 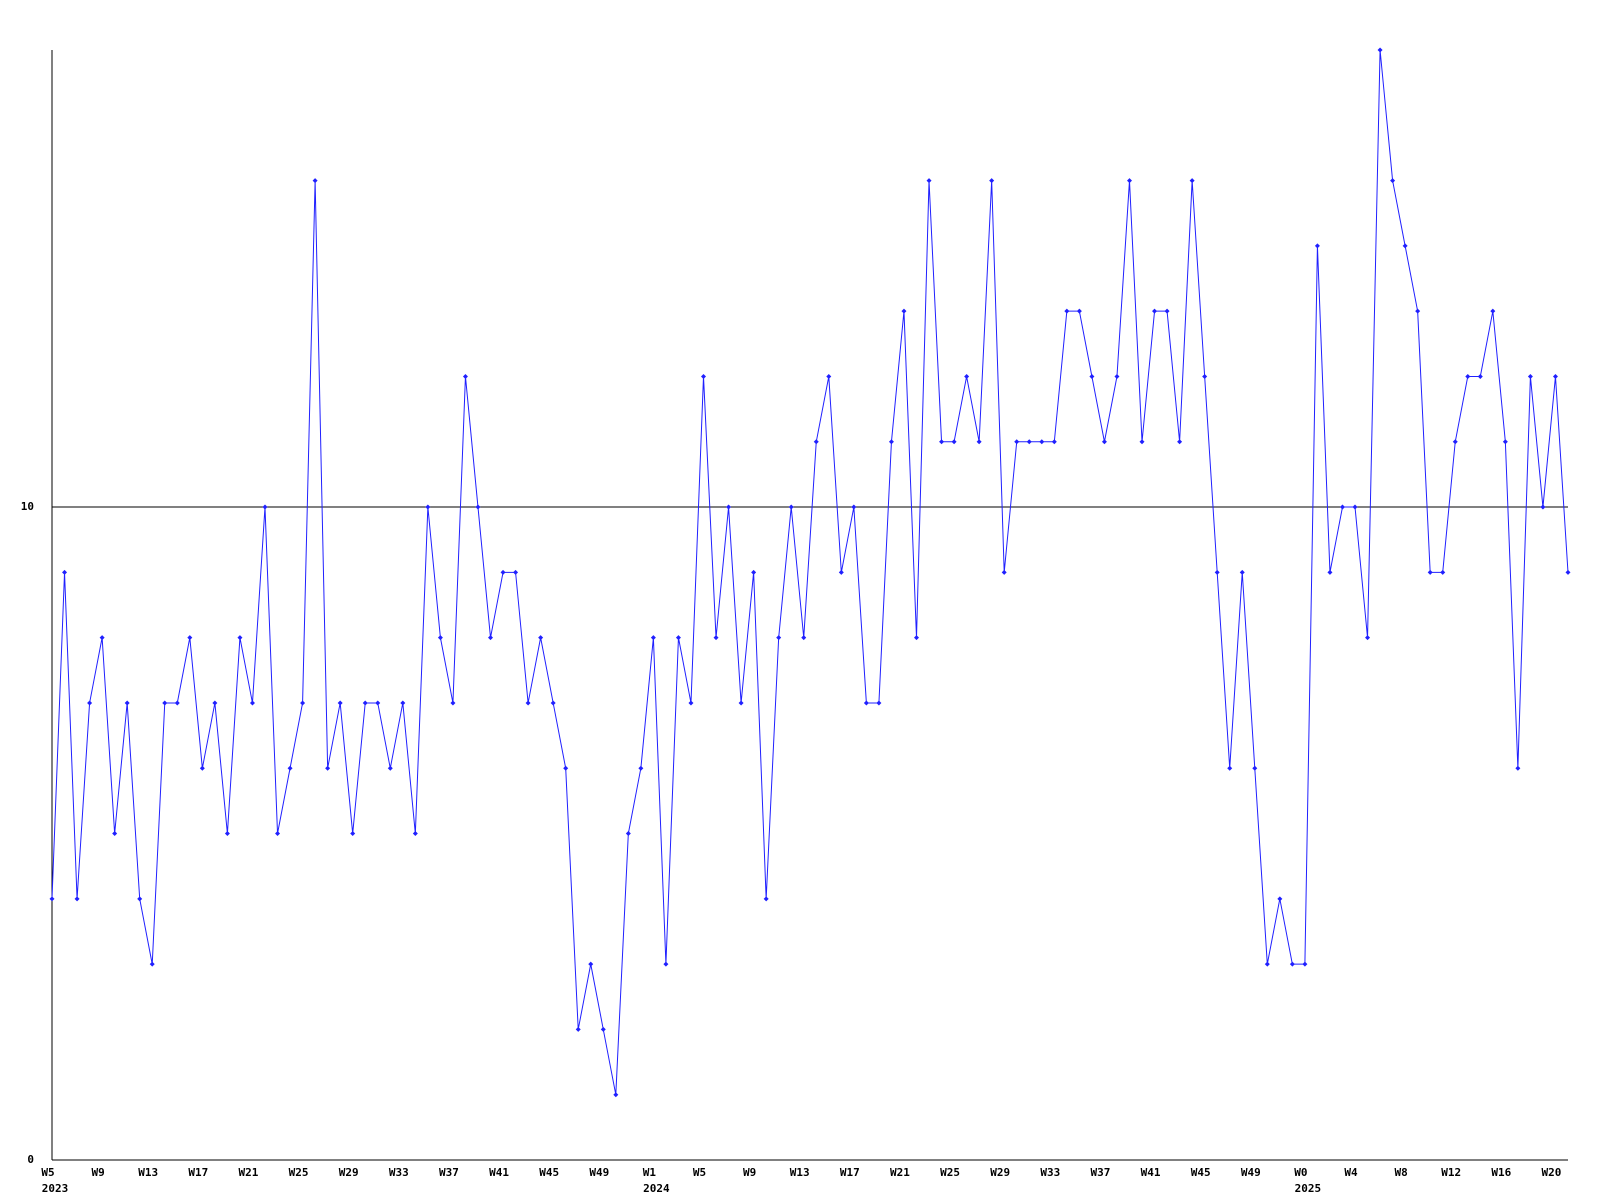 I want to click on y-tick-label: 0, so click(x=30, y=1159).